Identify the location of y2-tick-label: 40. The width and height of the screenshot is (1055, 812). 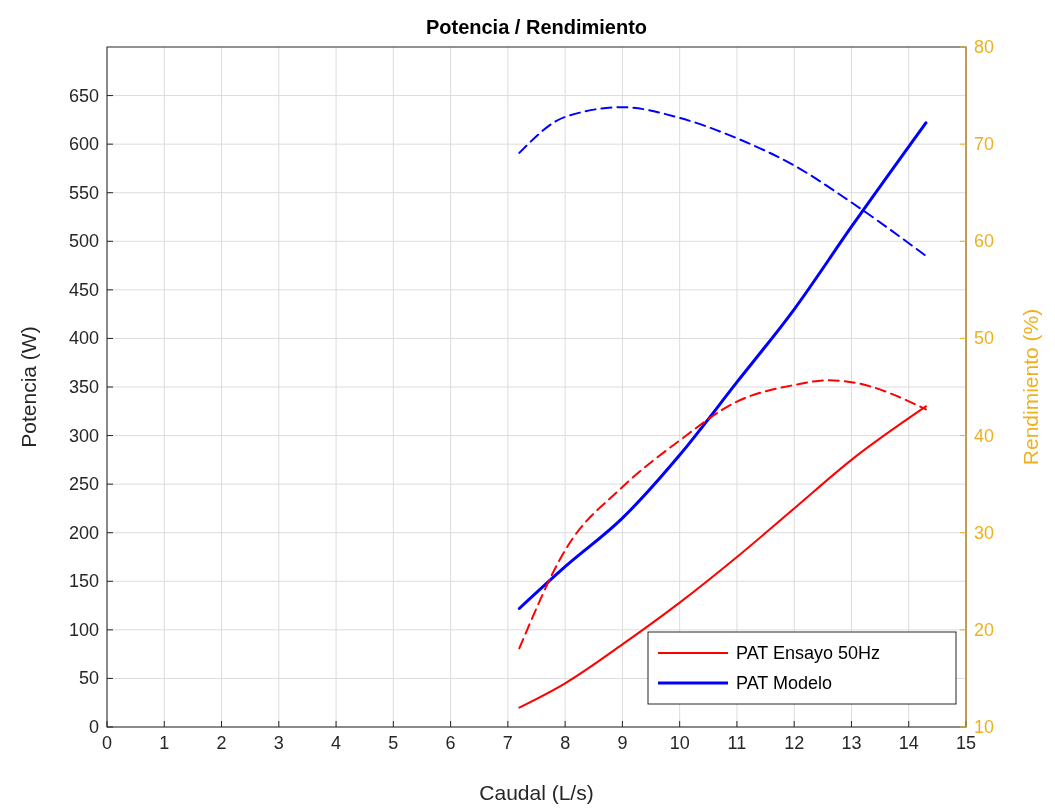
(984, 435).